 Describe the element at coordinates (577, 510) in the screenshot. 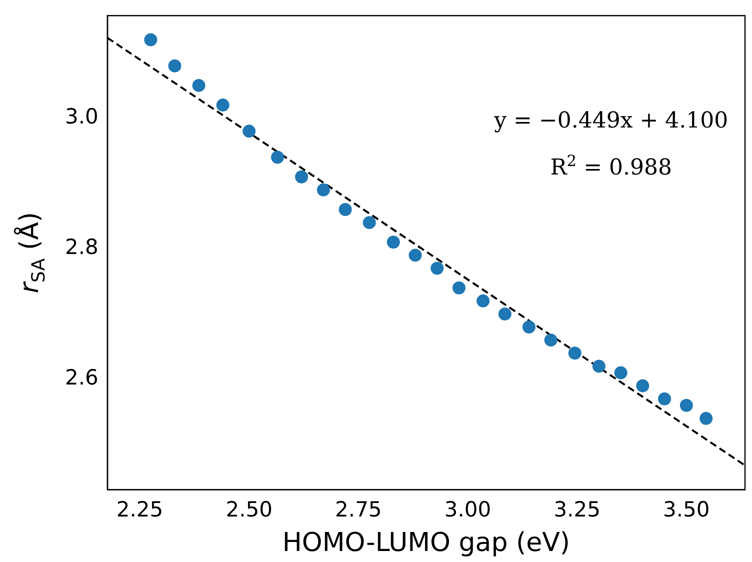

I see `x-tick-label: 3.25` at that location.